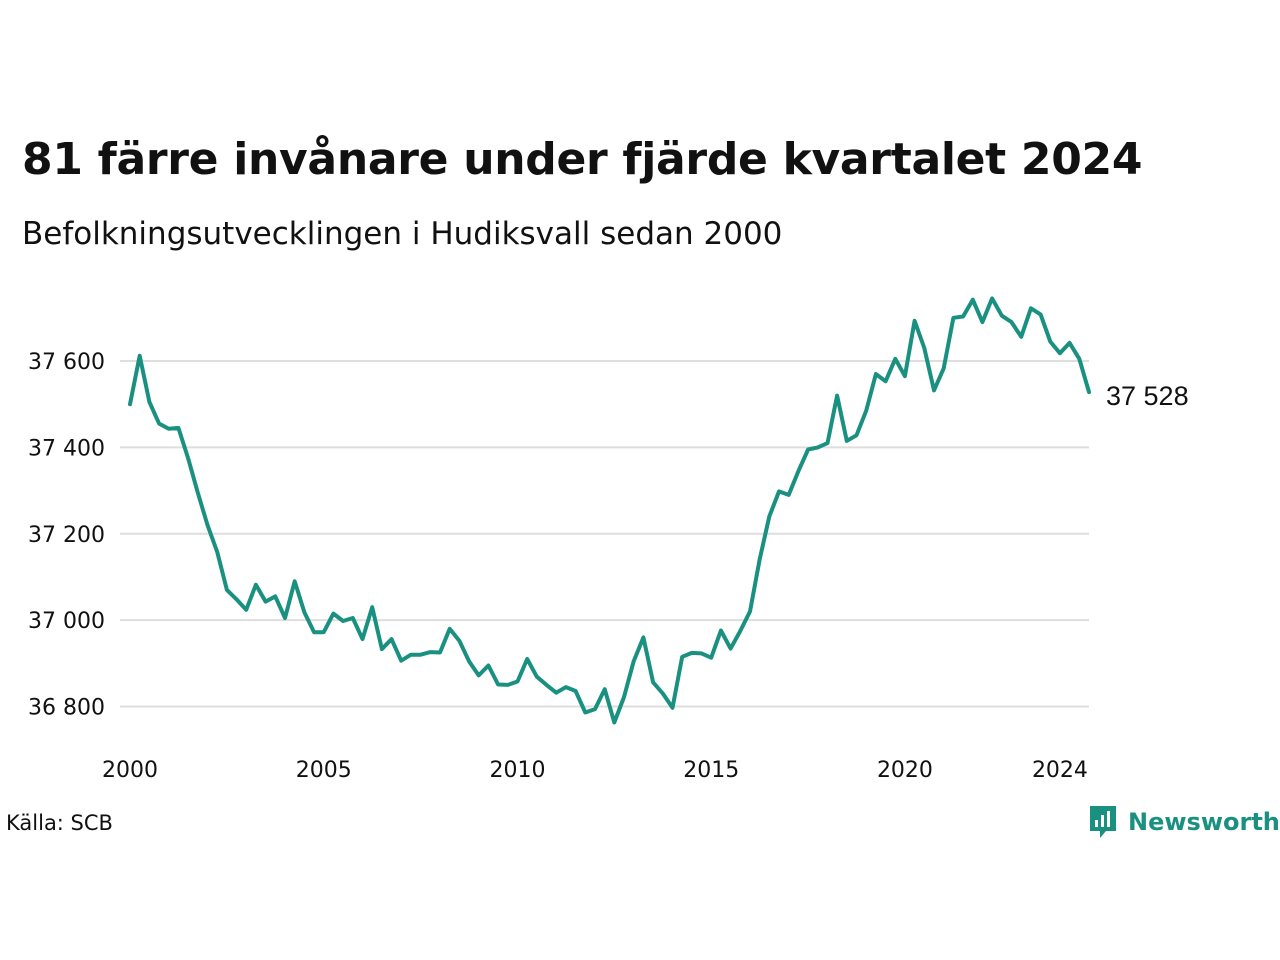  Describe the element at coordinates (1204, 822) in the screenshot. I see `brand-name: Newsworthy` at that location.